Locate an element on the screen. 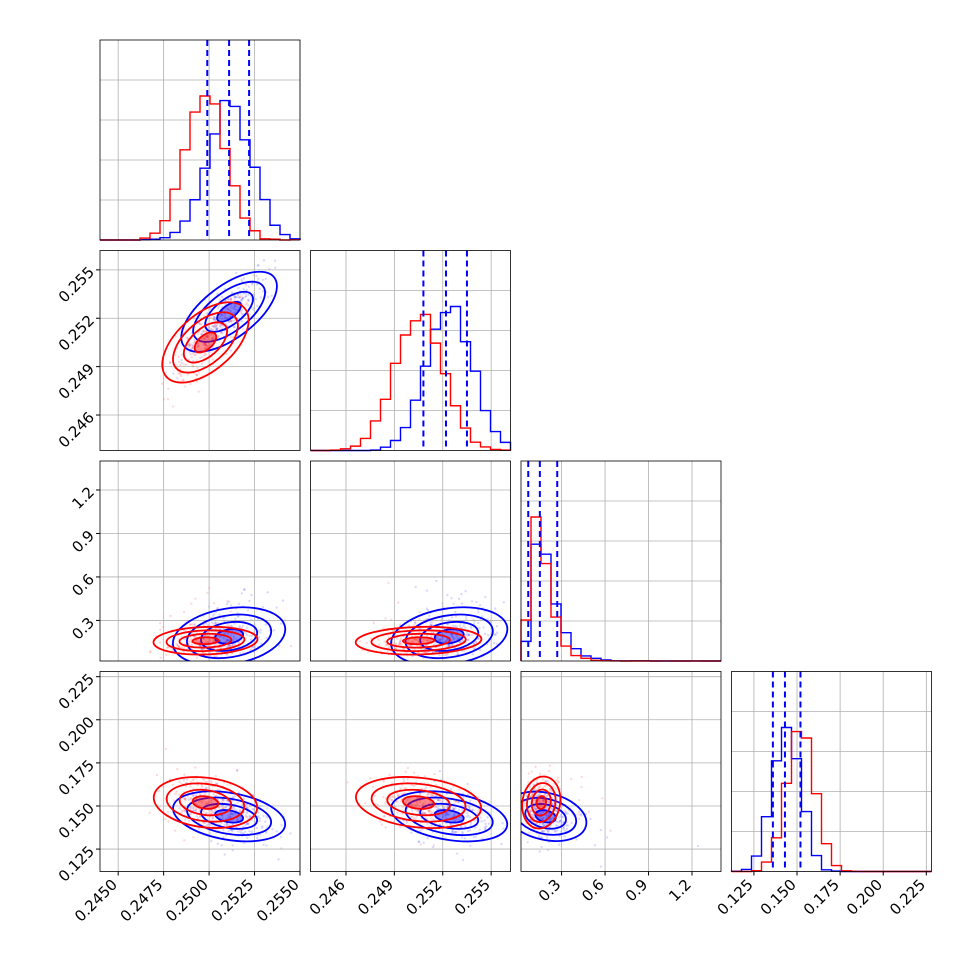 Image resolution: width=970 pixels, height=970 pixels. tick-label-x: 0.246 is located at coordinates (327, 897).